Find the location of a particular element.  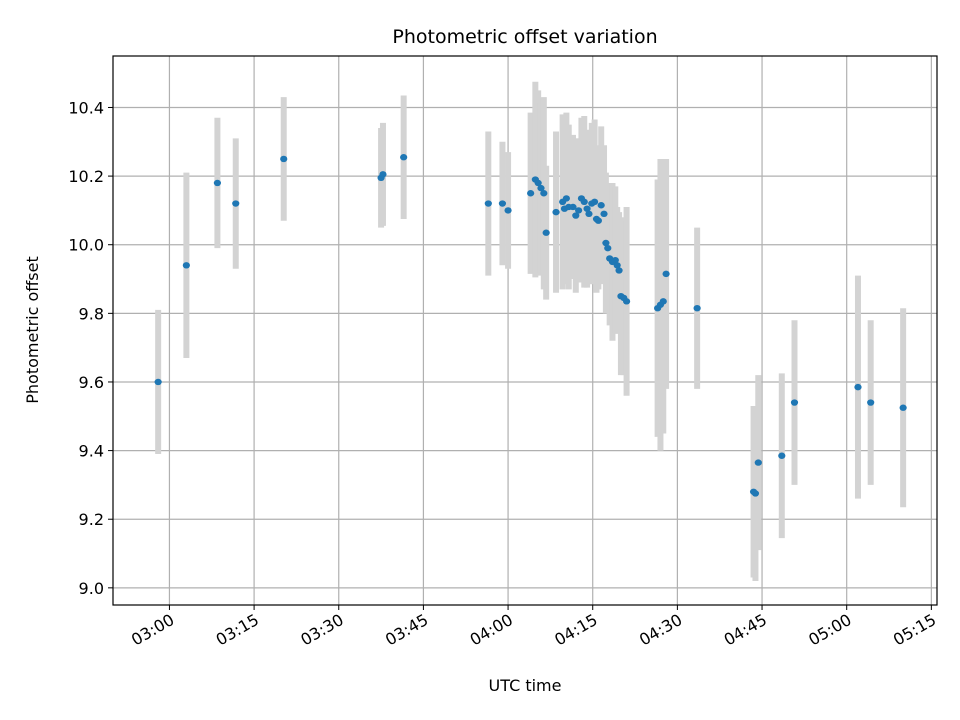

y-tick-label: 9.0 is located at coordinates (91, 588).